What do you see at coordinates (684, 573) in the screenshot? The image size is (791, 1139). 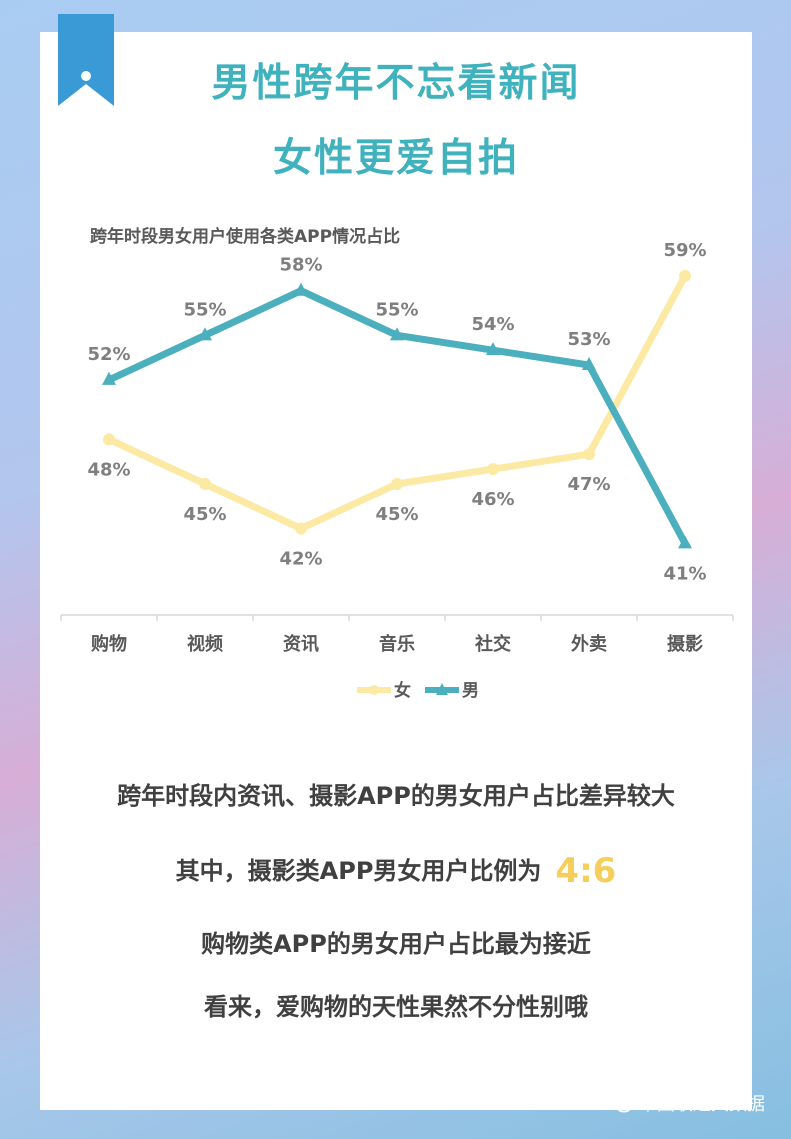 I see `data-label-male: 41%` at bounding box center [684, 573].